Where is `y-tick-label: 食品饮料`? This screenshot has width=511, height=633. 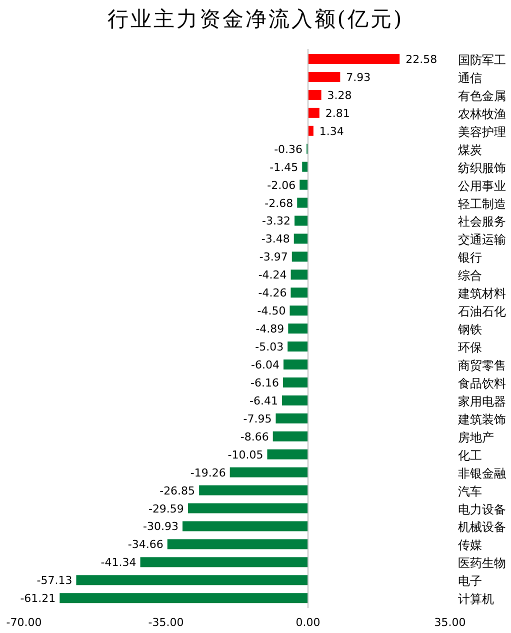
y-tick-label: 食品饮料 is located at coordinates (482, 383).